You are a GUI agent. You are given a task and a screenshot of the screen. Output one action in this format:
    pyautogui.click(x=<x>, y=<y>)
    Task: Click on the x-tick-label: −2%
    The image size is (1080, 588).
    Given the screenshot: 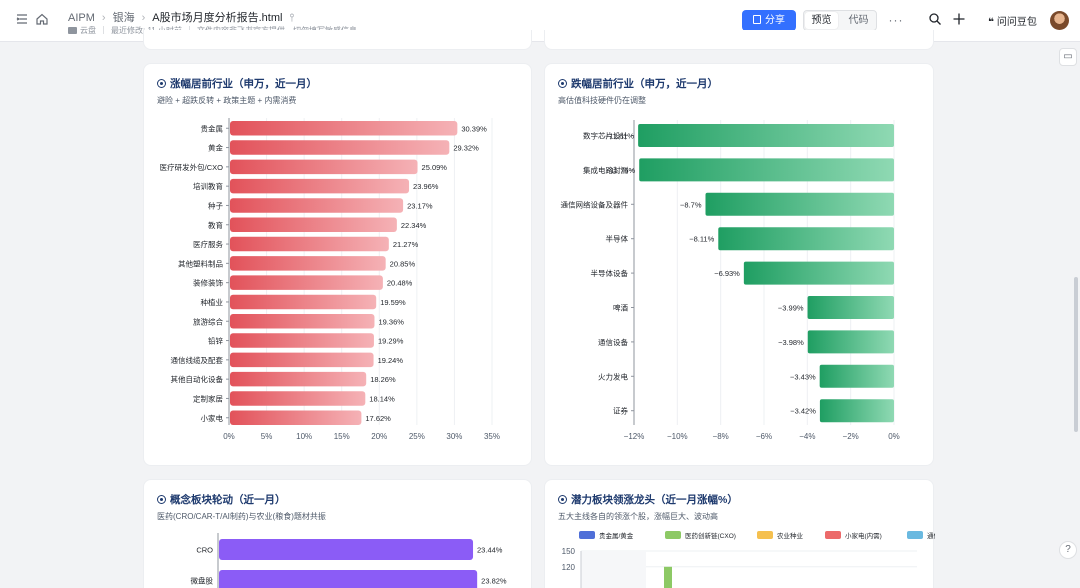 What is the action you would take?
    pyautogui.click(x=851, y=436)
    